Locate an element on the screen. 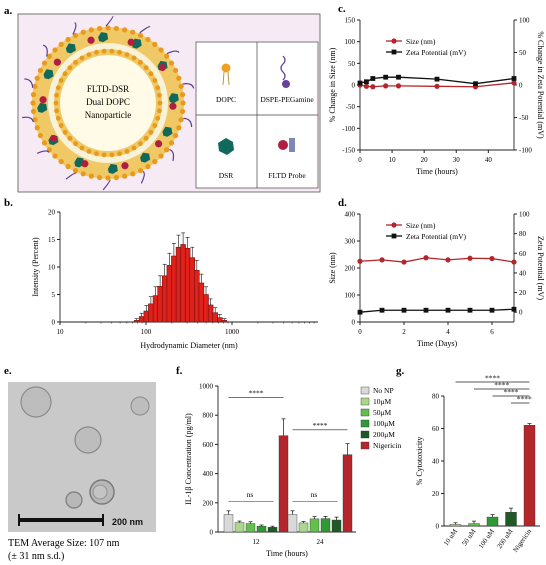  y-tick-label-left: -150 is located at coordinates (348, 151).